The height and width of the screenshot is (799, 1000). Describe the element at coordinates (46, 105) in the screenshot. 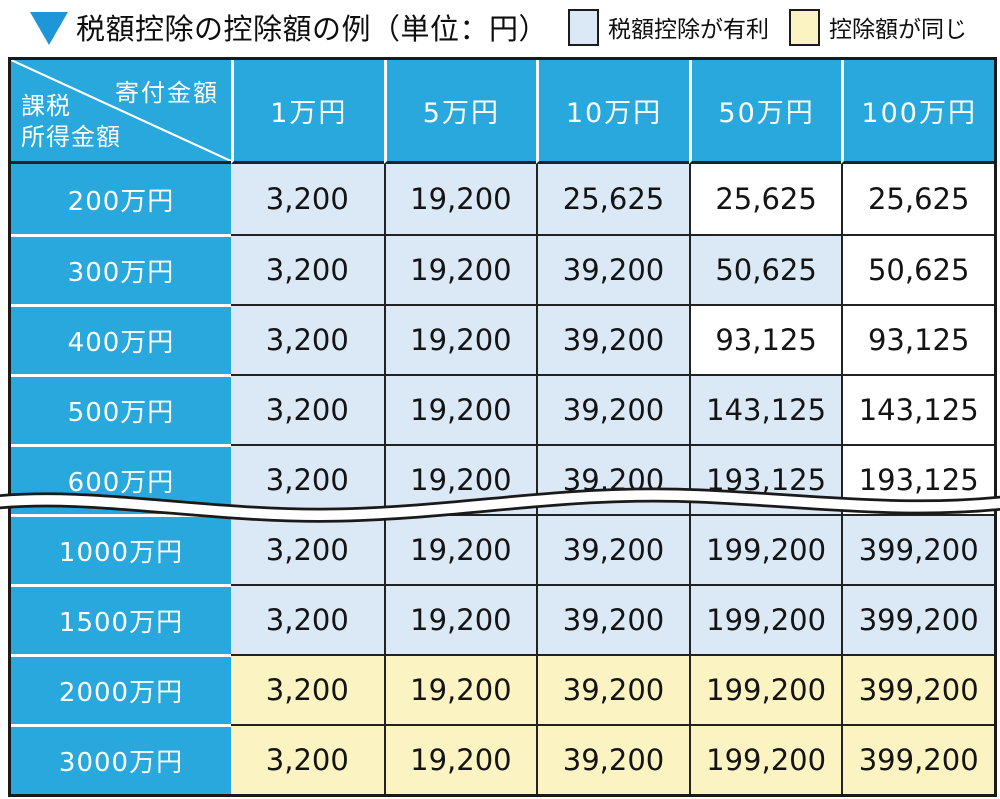

I see `corner-row-axis-line1: 課税` at that location.